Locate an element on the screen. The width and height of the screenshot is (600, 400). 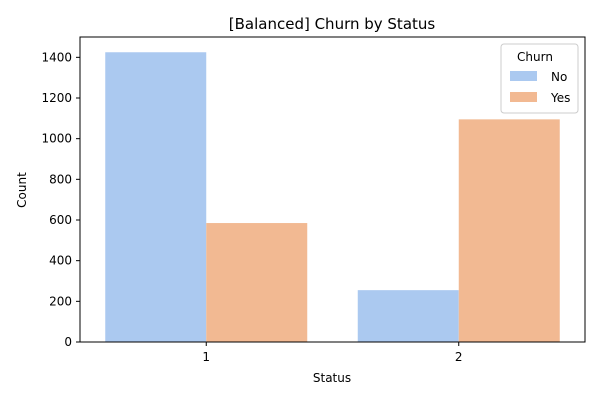
legend-swatch-yes is located at coordinates (523, 97).